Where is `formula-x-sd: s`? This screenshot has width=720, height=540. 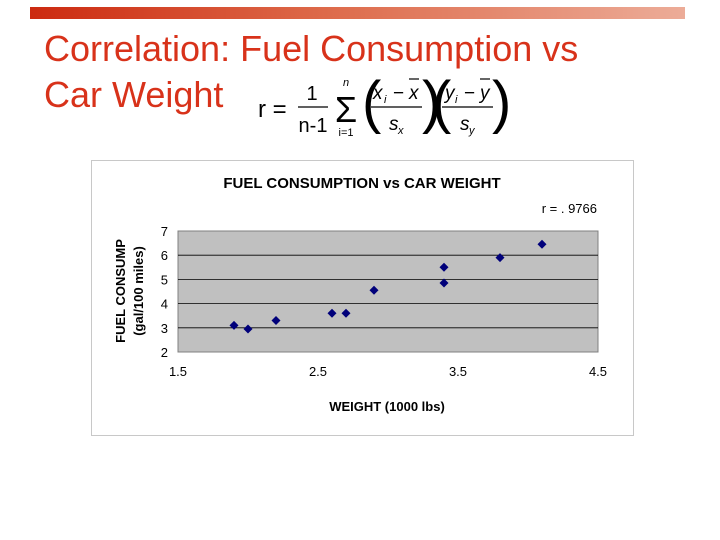
formula-x-sd: s is located at coordinates (394, 124).